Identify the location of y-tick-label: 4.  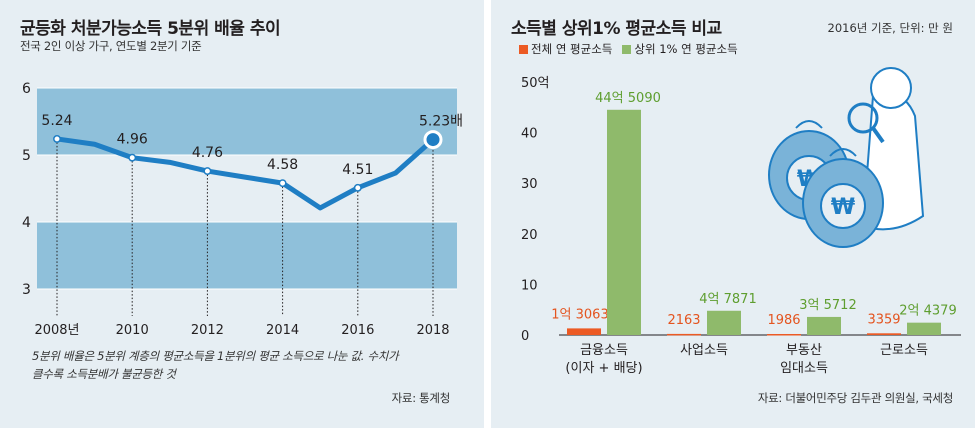
(26, 223).